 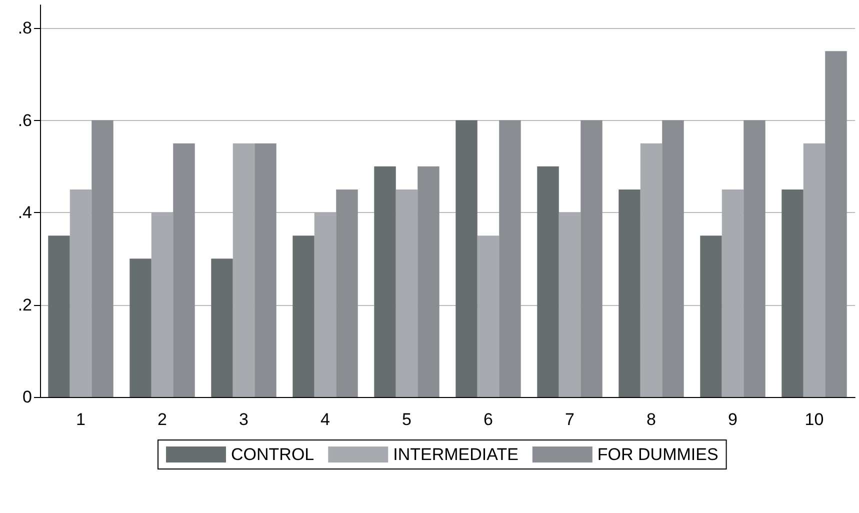 What do you see at coordinates (657, 454) in the screenshot?
I see `legend-label: FOR DUMMIES` at bounding box center [657, 454].